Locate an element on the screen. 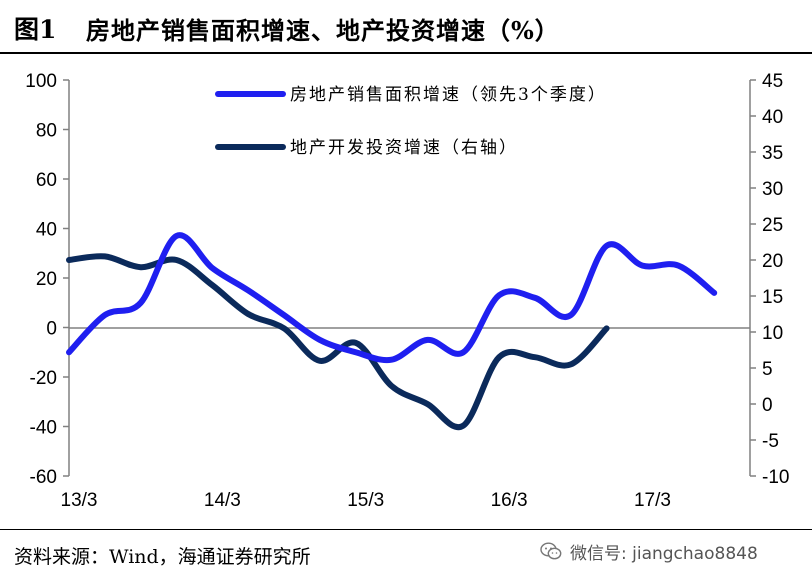 The image size is (812, 586). right-tick-label: 0 is located at coordinates (767, 405).